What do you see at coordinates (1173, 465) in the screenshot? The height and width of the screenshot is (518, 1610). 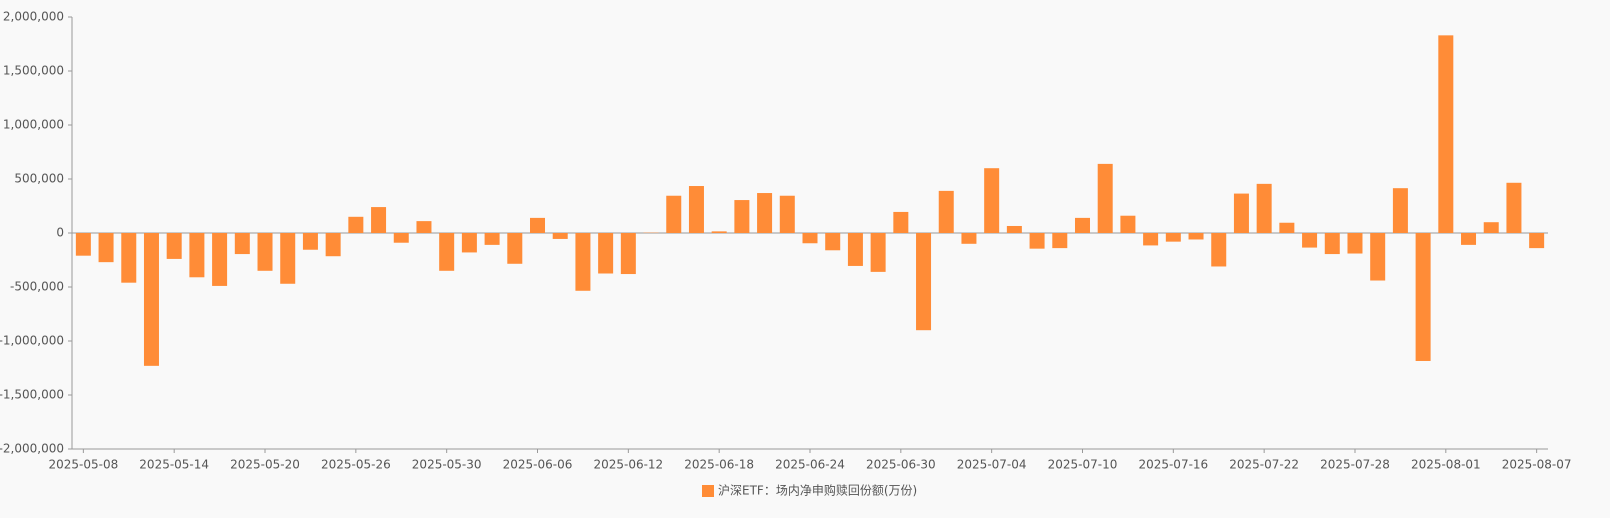 I see `x-tick-label: 2025-07-16` at bounding box center [1173, 465].